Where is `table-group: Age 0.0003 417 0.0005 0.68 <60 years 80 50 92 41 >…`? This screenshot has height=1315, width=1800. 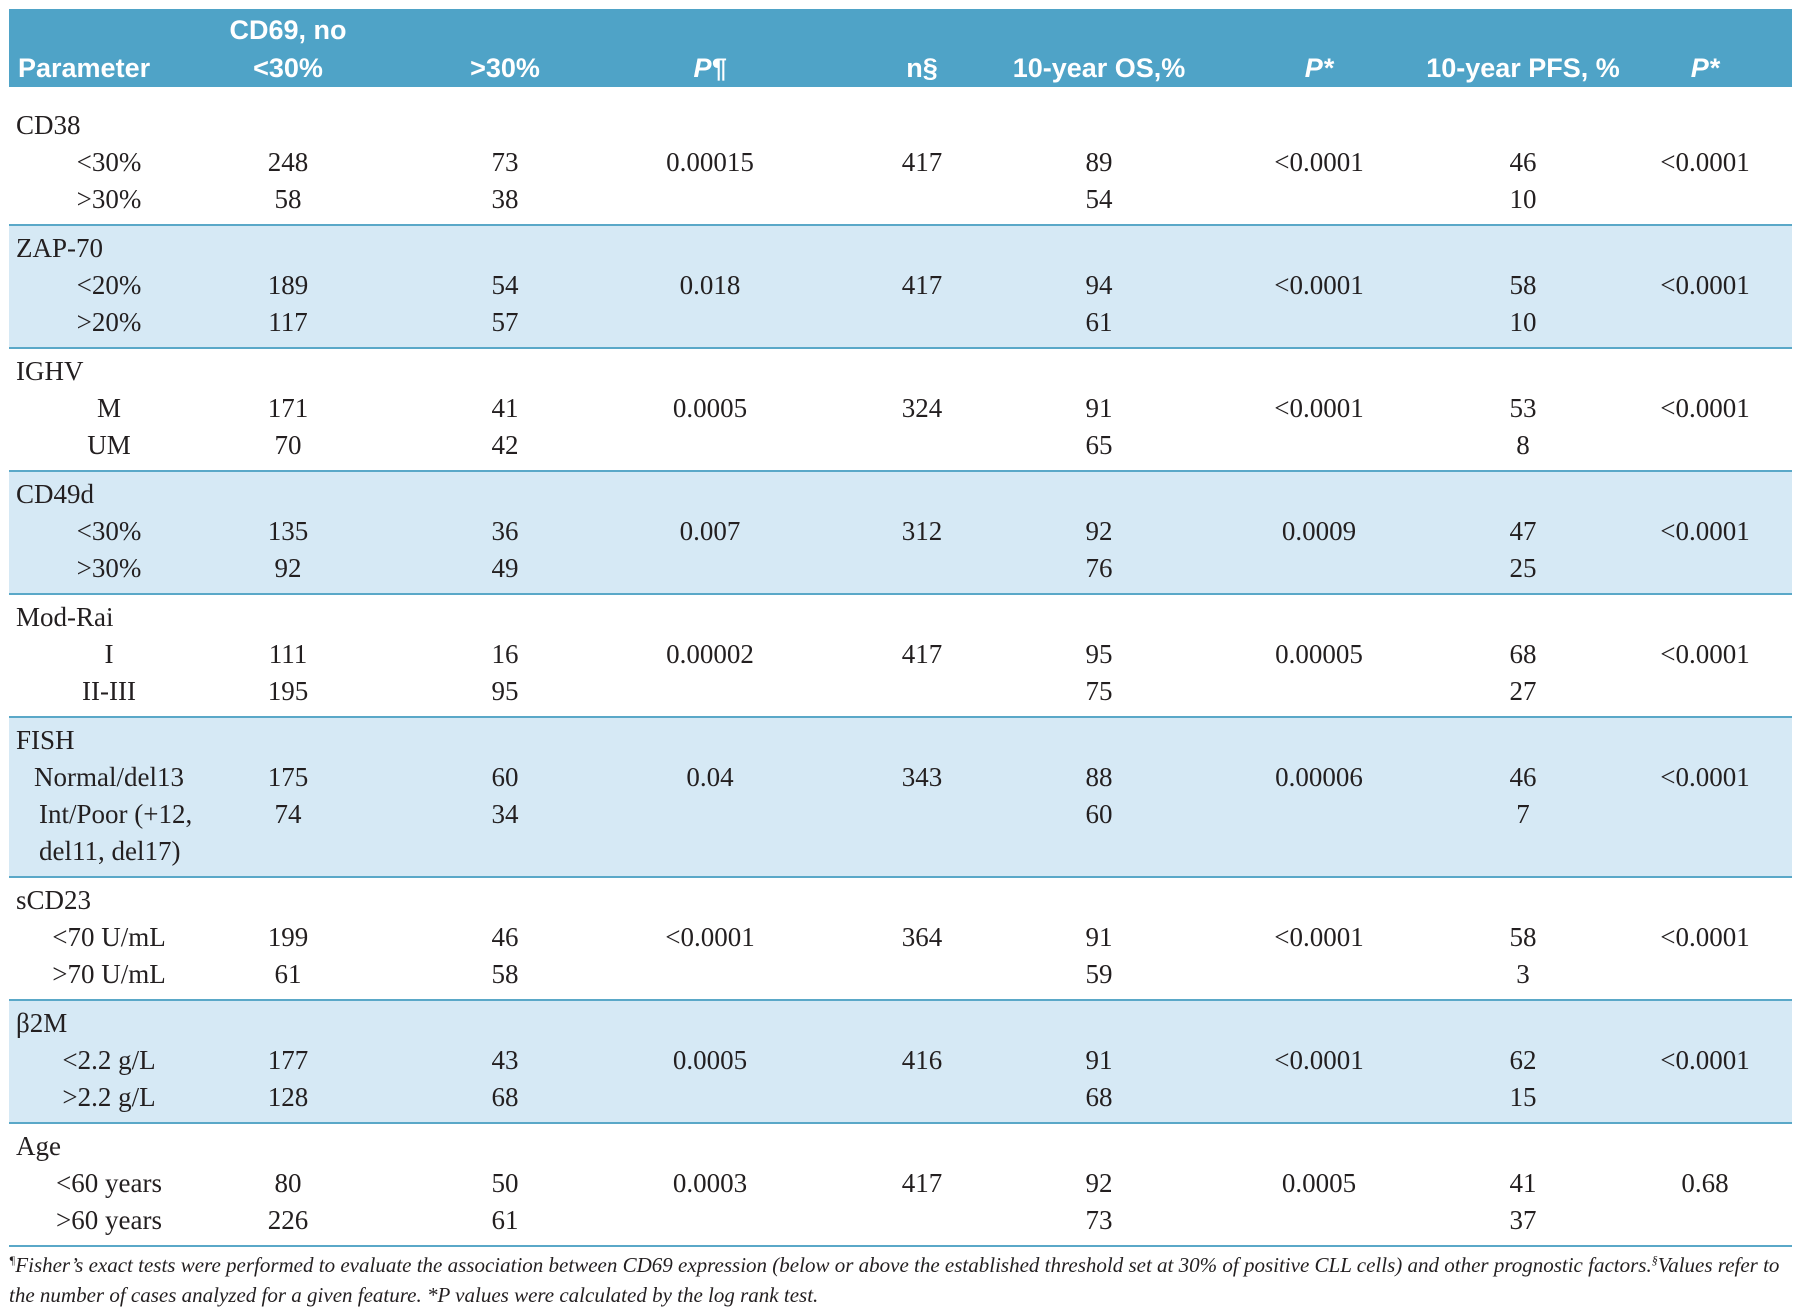
table-group: Age 0.0003 417 0.0005 0.68 <60 years 80 50 92 41 >… is located at coordinates (900, 1185).